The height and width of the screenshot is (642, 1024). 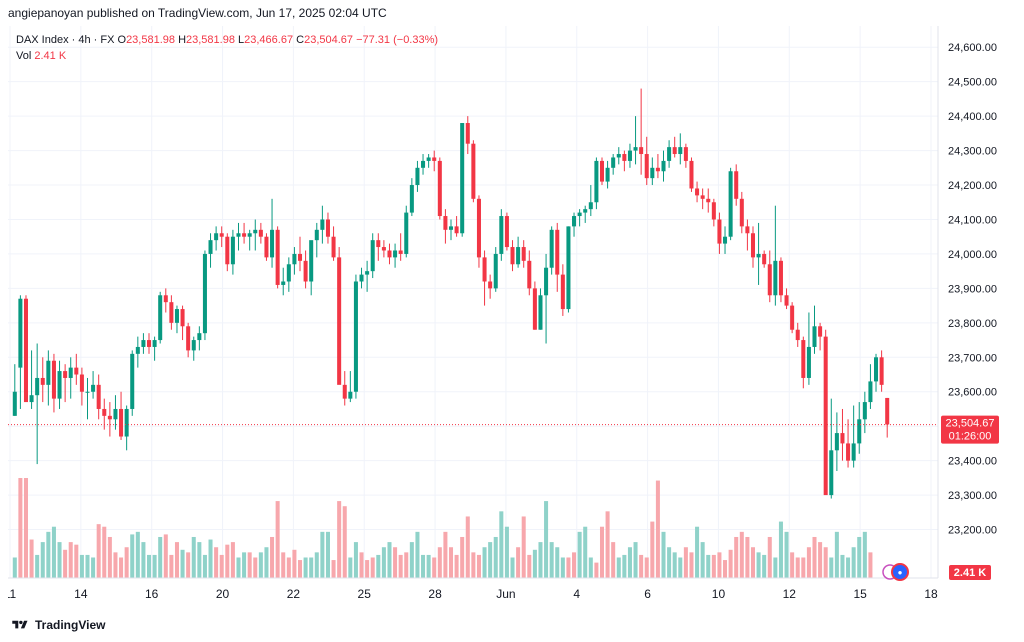 What do you see at coordinates (972, 255) in the screenshot?
I see `price-tick-label: 24,000.00` at bounding box center [972, 255].